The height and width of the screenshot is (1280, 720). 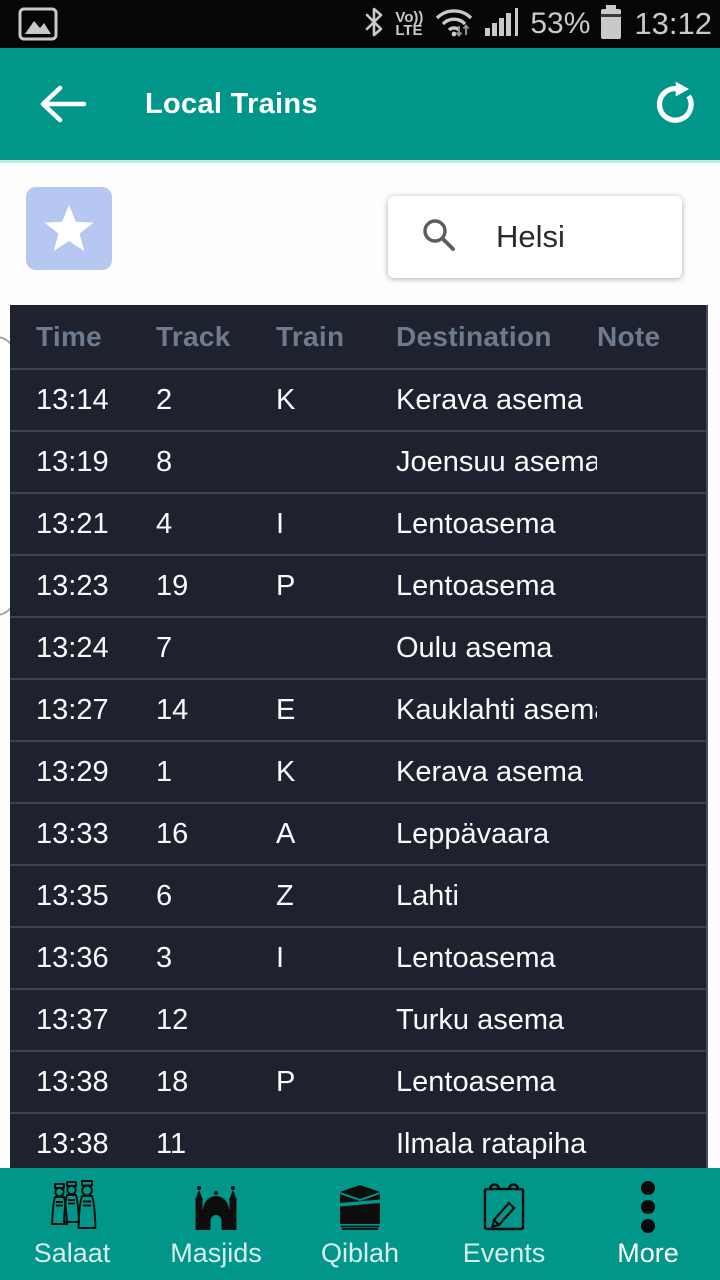 What do you see at coordinates (72, 895) in the screenshot?
I see `cell-time: 13:35` at bounding box center [72, 895].